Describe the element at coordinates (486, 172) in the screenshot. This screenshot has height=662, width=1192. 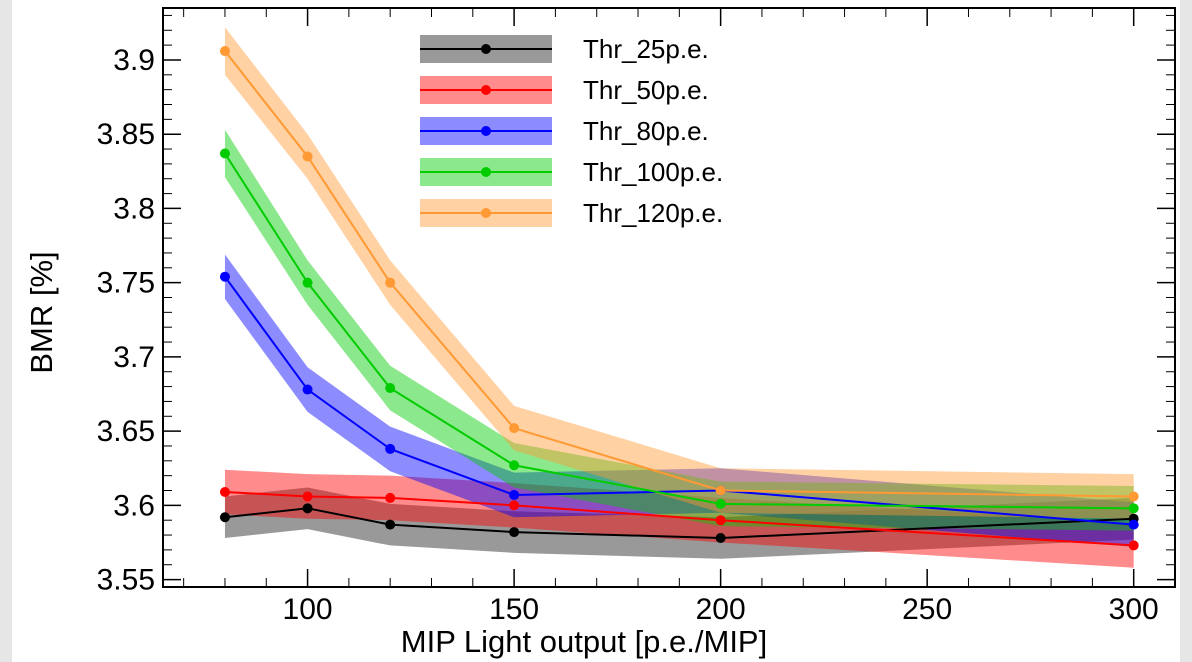
I see `legend-marker-thr-100p-e` at that location.